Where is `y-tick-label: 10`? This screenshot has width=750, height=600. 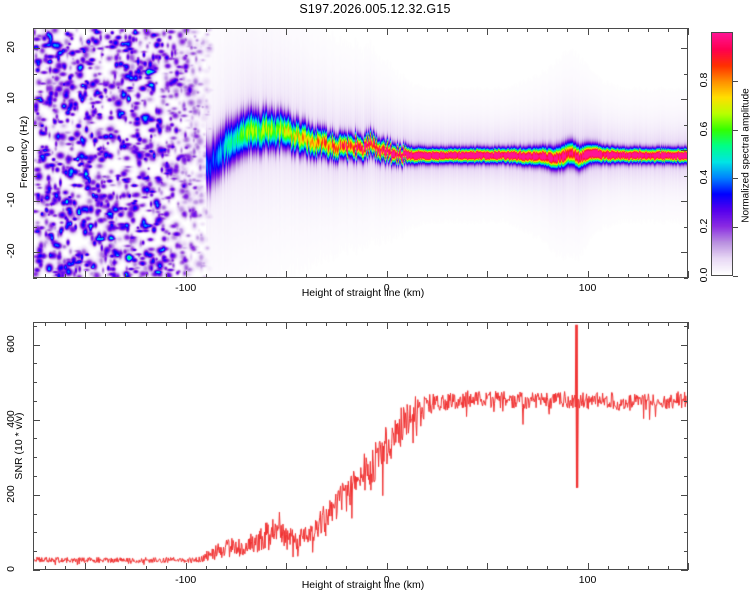 y-tick-label: 10 is located at coordinates (11, 98).